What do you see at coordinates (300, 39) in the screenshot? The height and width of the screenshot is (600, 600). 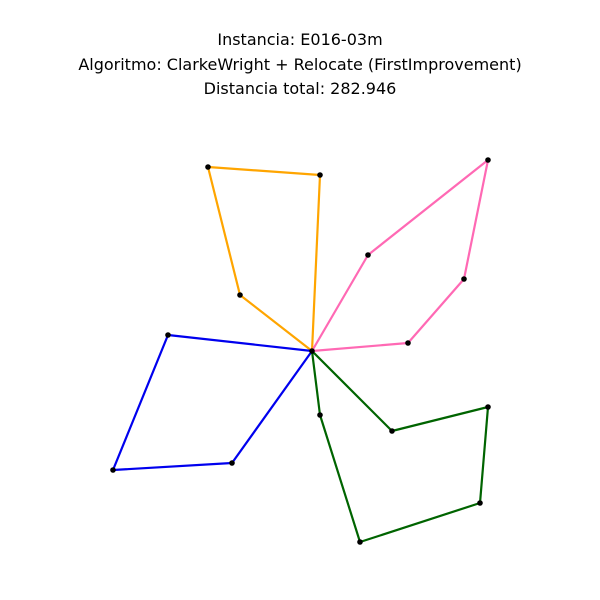 I see `instance-title: Instancia: E016-03m` at bounding box center [300, 39].